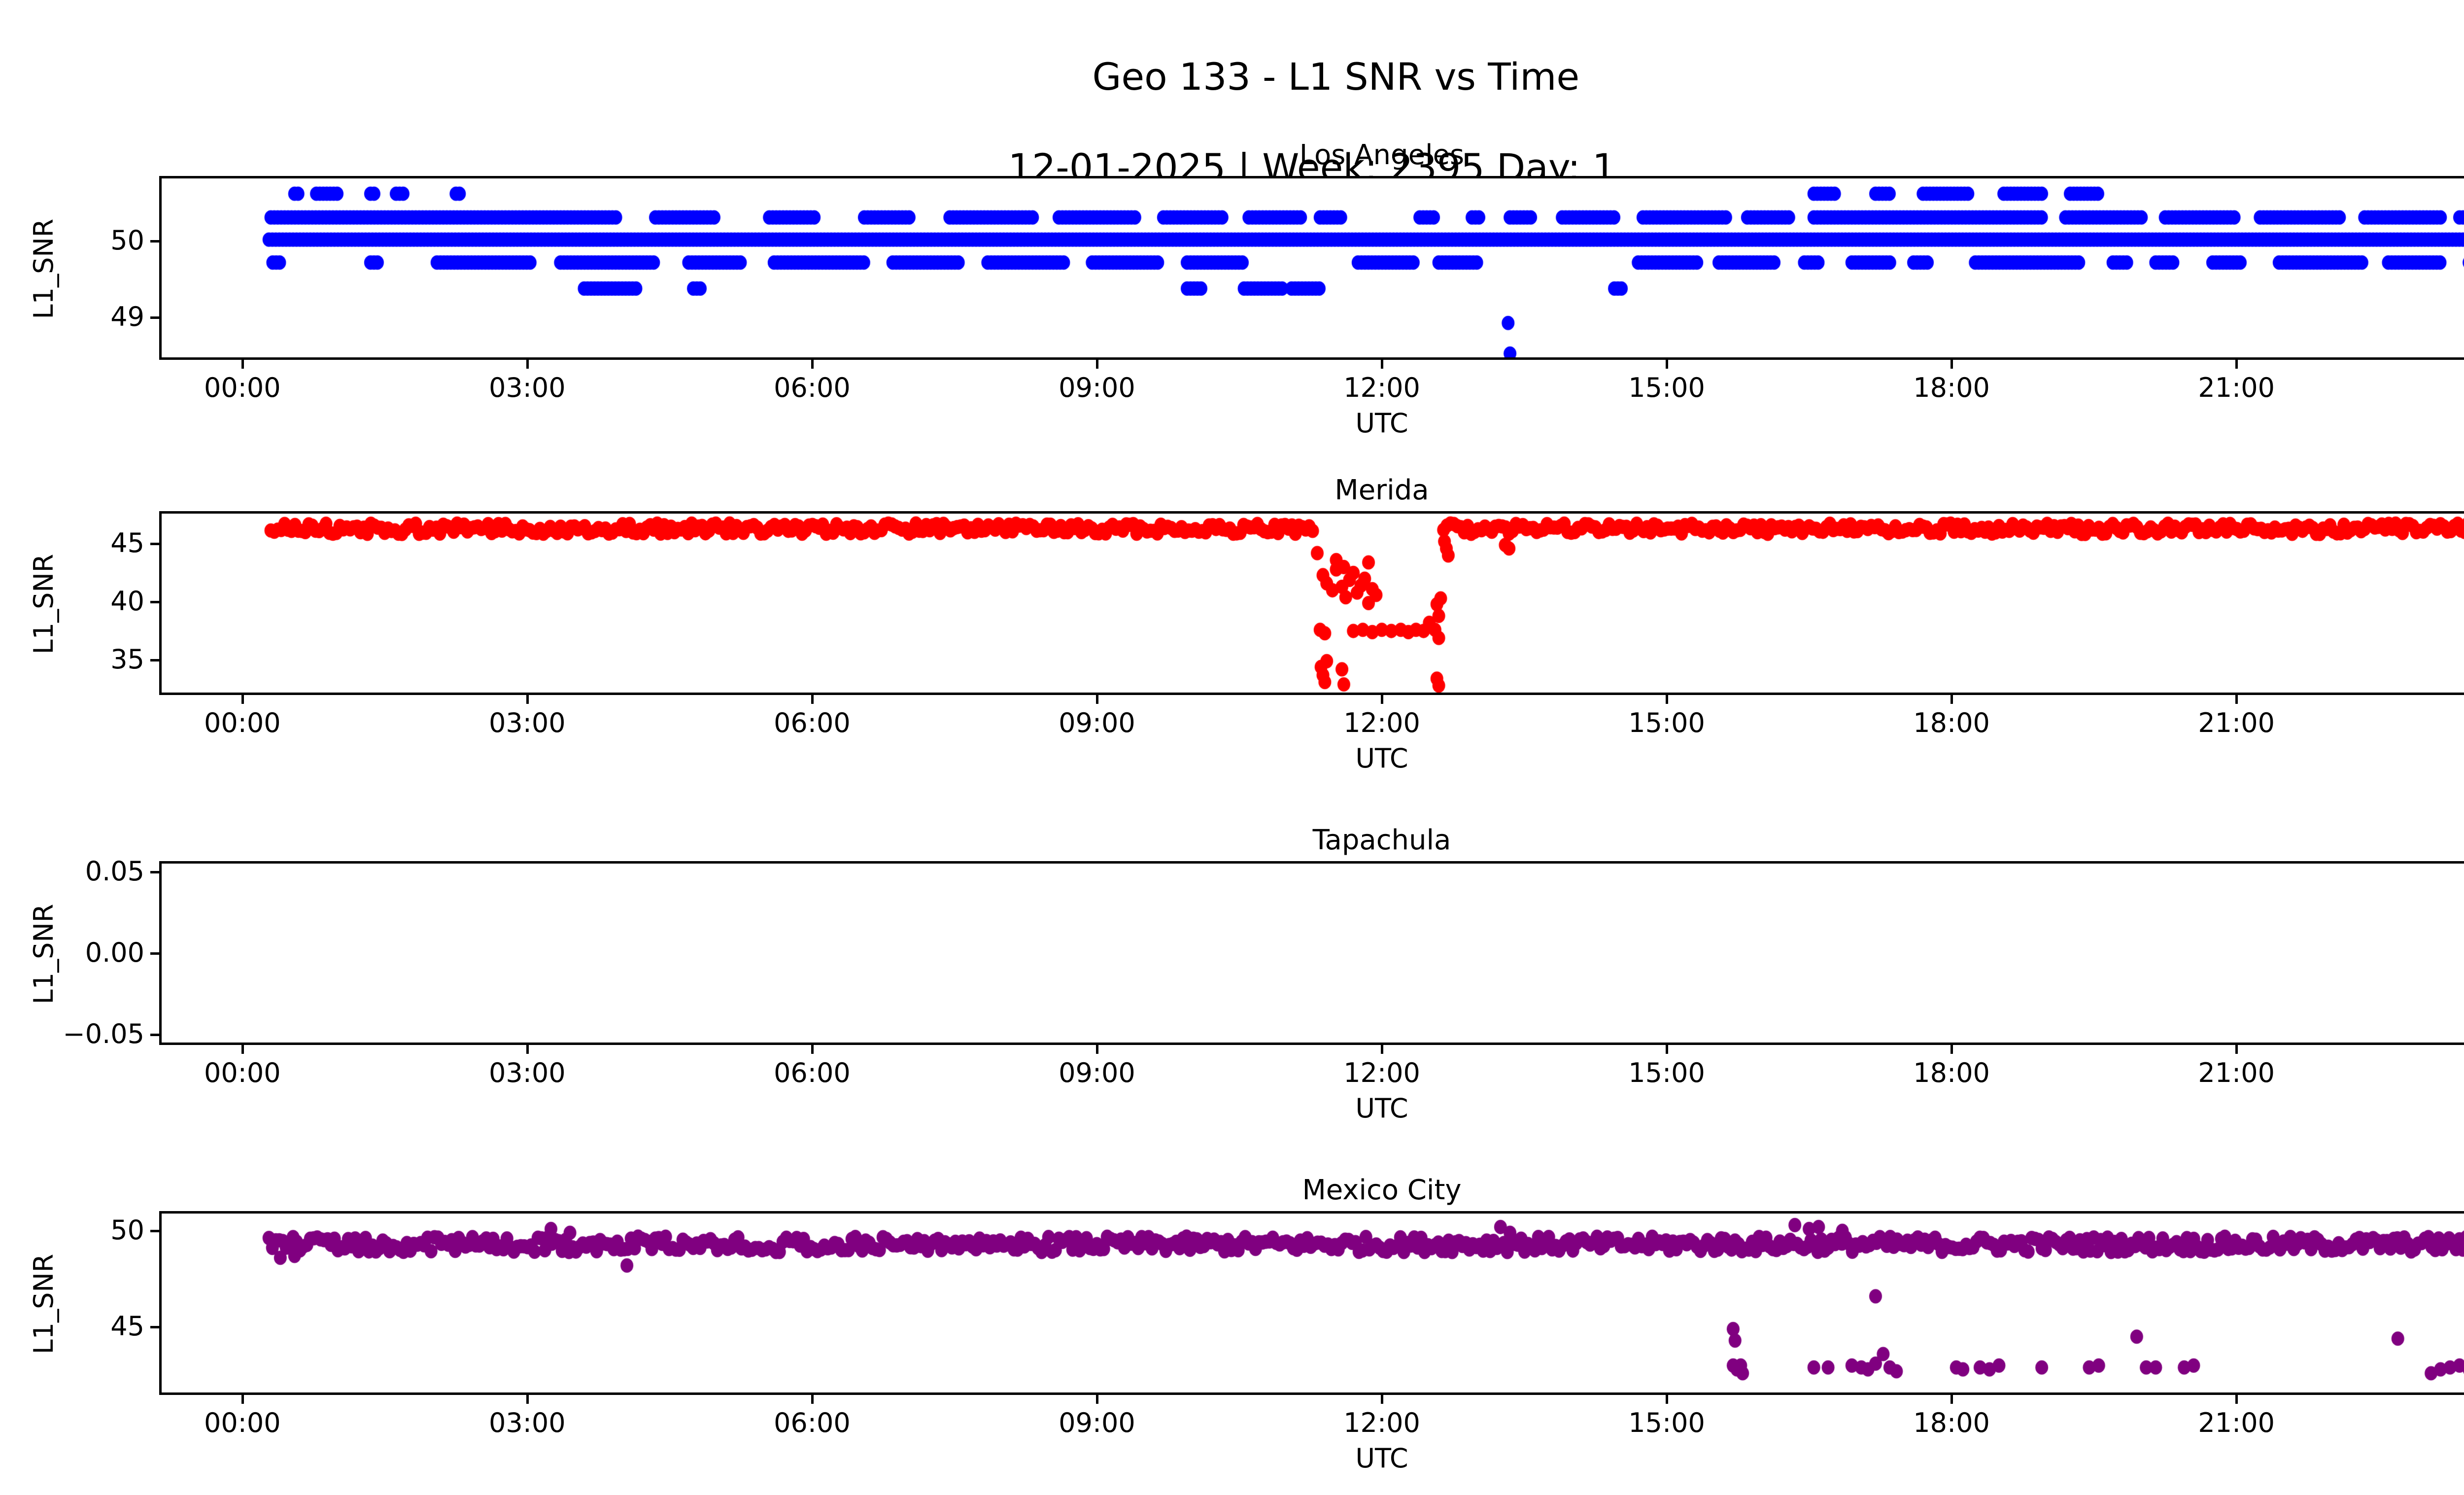 The image size is (2464, 1495). Describe the element at coordinates (242, 722) in the screenshot. I see `x-tick-label-merida-0: 00:00` at that location.